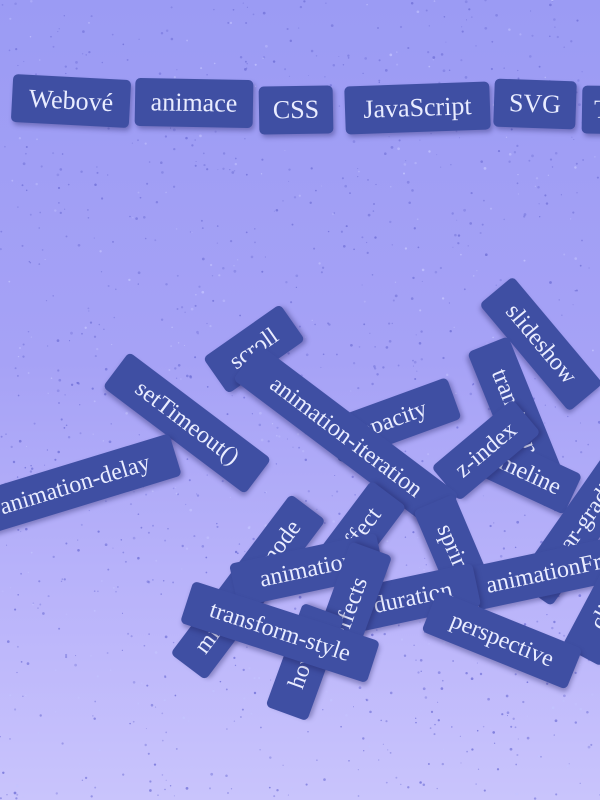  What do you see at coordinates (590, 110) in the screenshot?
I see `tag-t: T` at bounding box center [590, 110].